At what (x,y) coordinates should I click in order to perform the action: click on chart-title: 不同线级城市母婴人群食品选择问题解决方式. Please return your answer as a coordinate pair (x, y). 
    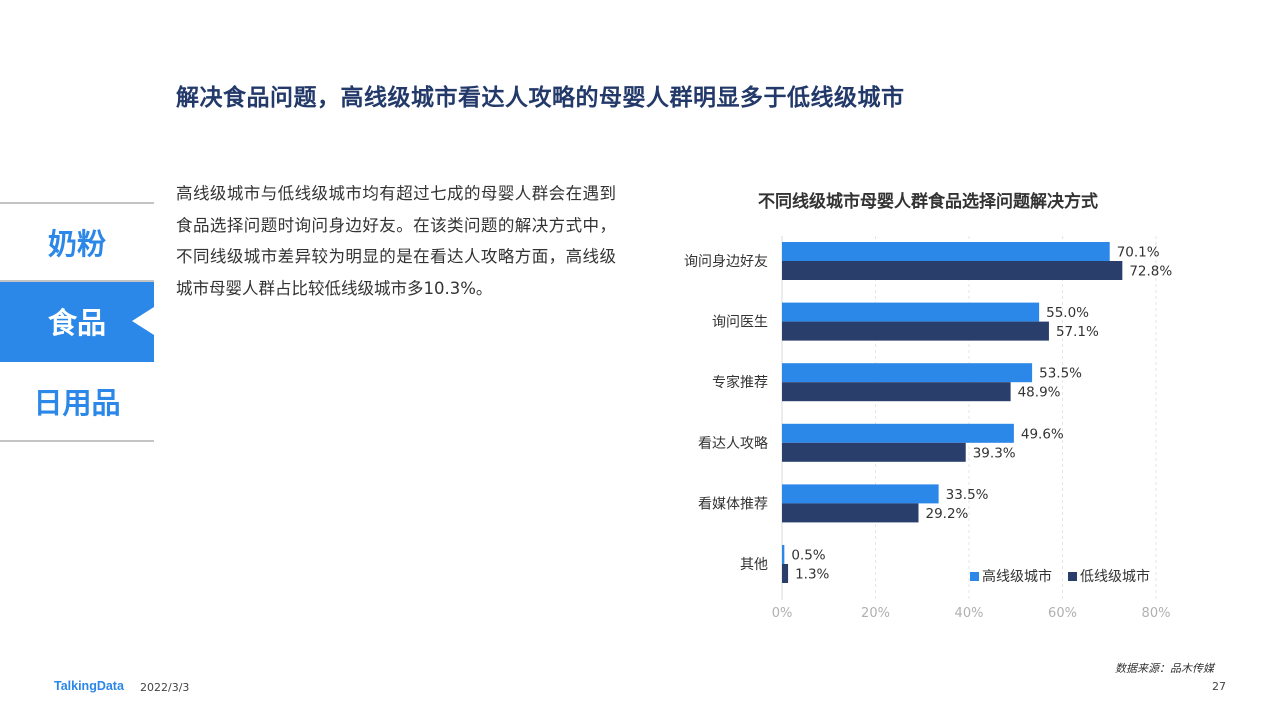
    Looking at the image, I should click on (928, 202).